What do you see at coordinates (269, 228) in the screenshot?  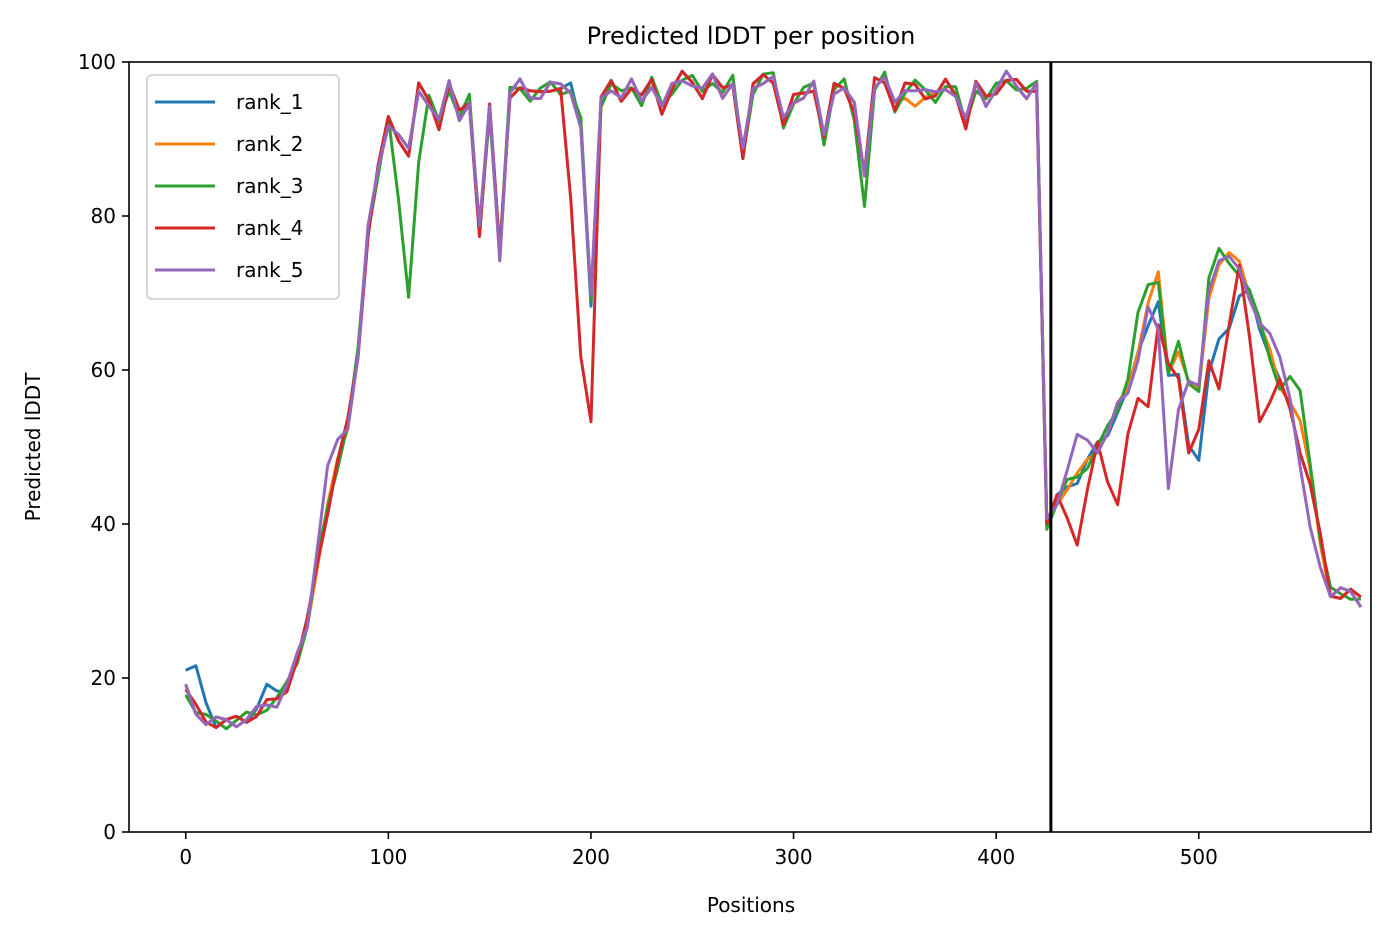 I see `legend-label-rank_4: rank_4` at bounding box center [269, 228].